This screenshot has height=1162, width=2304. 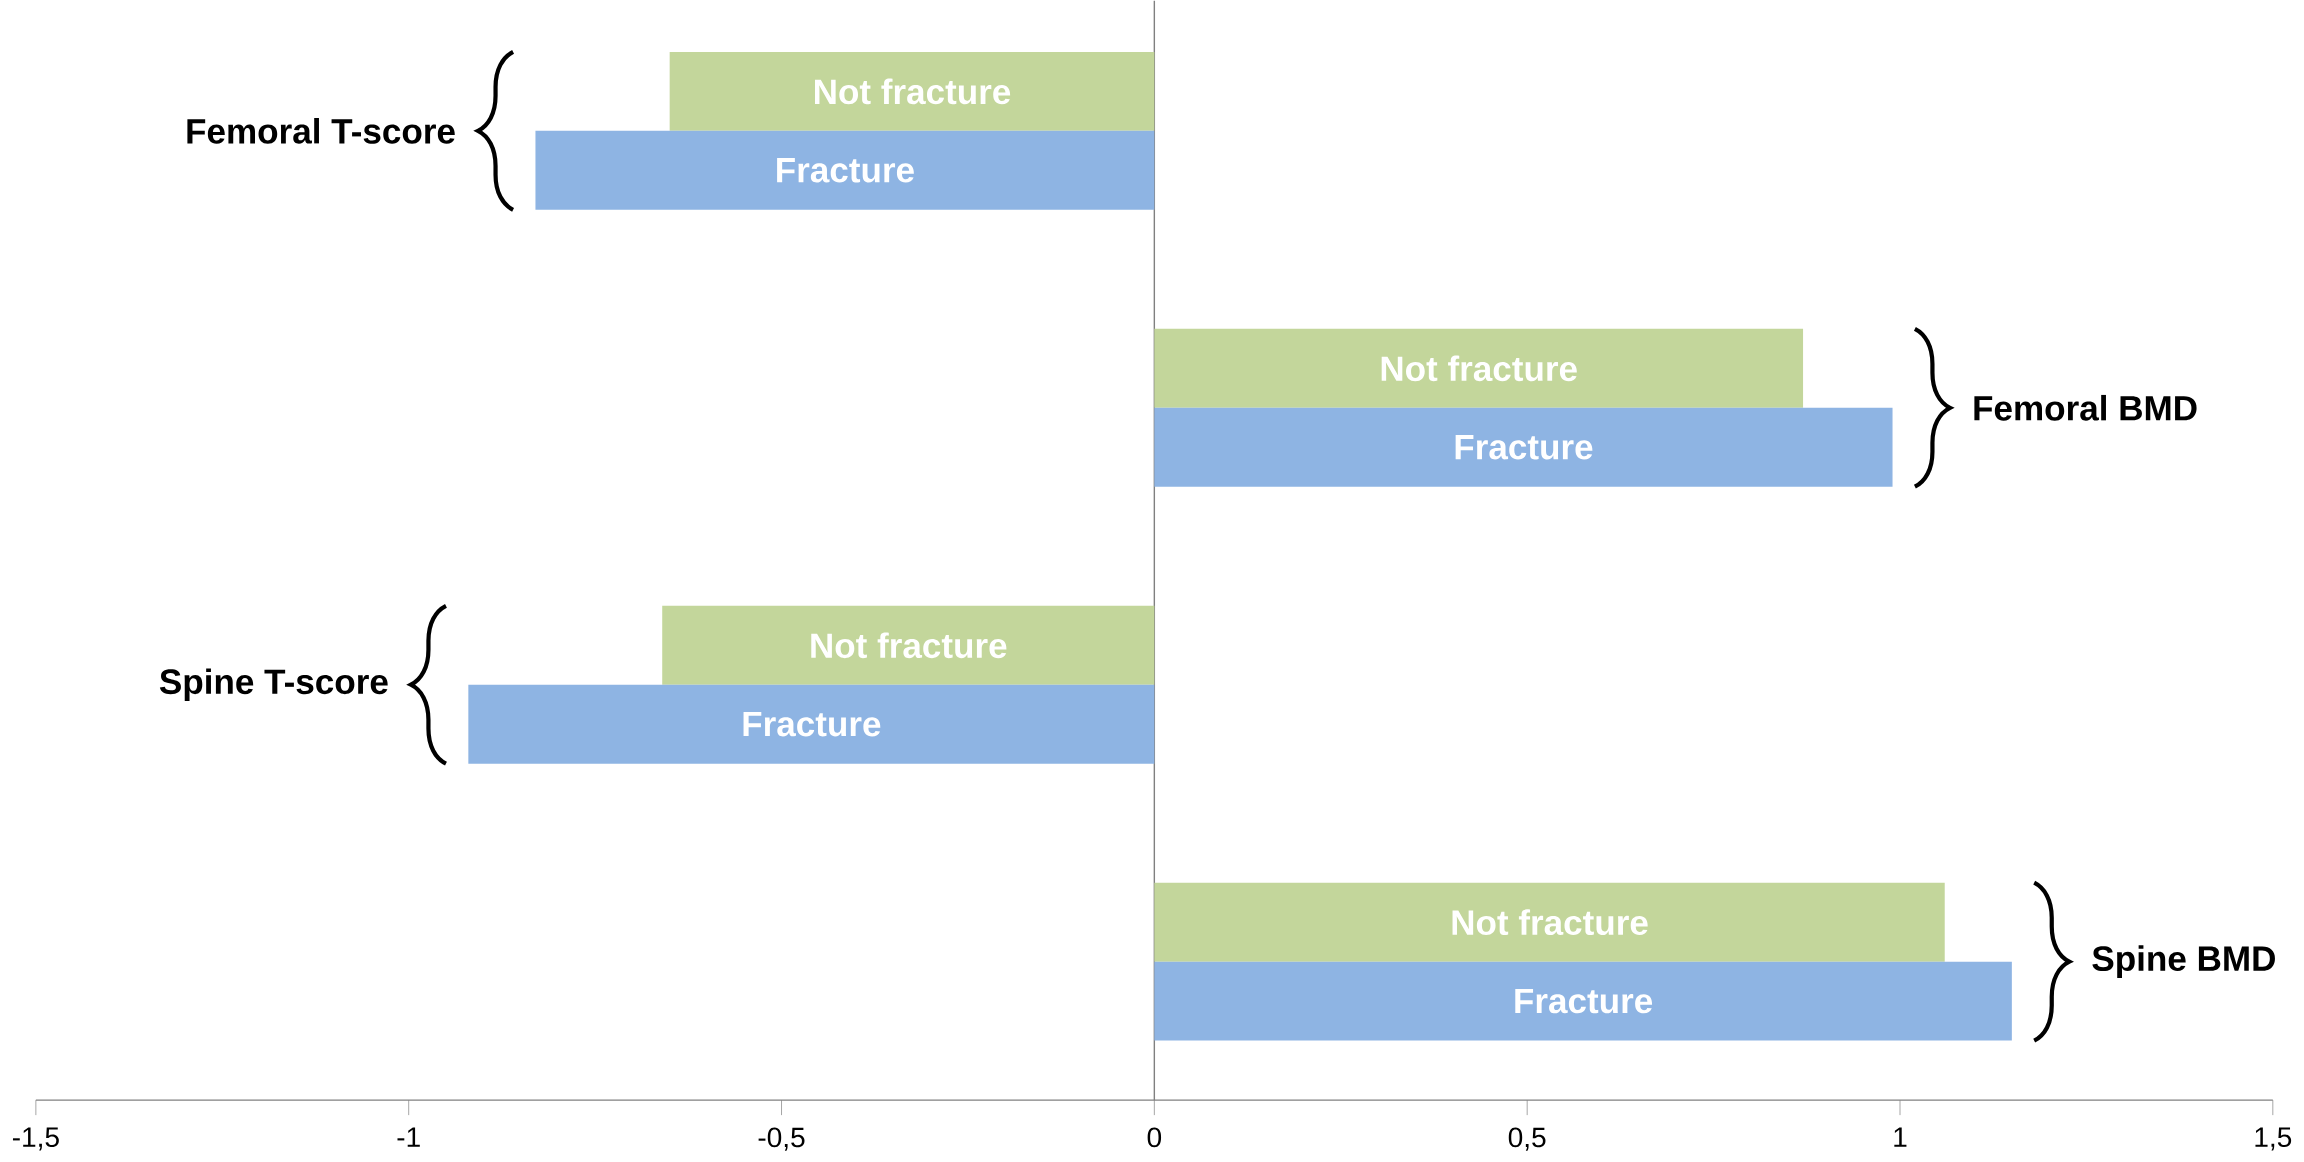 What do you see at coordinates (321, 130) in the screenshot?
I see `y-tick-label: Femoral T-score` at bounding box center [321, 130].